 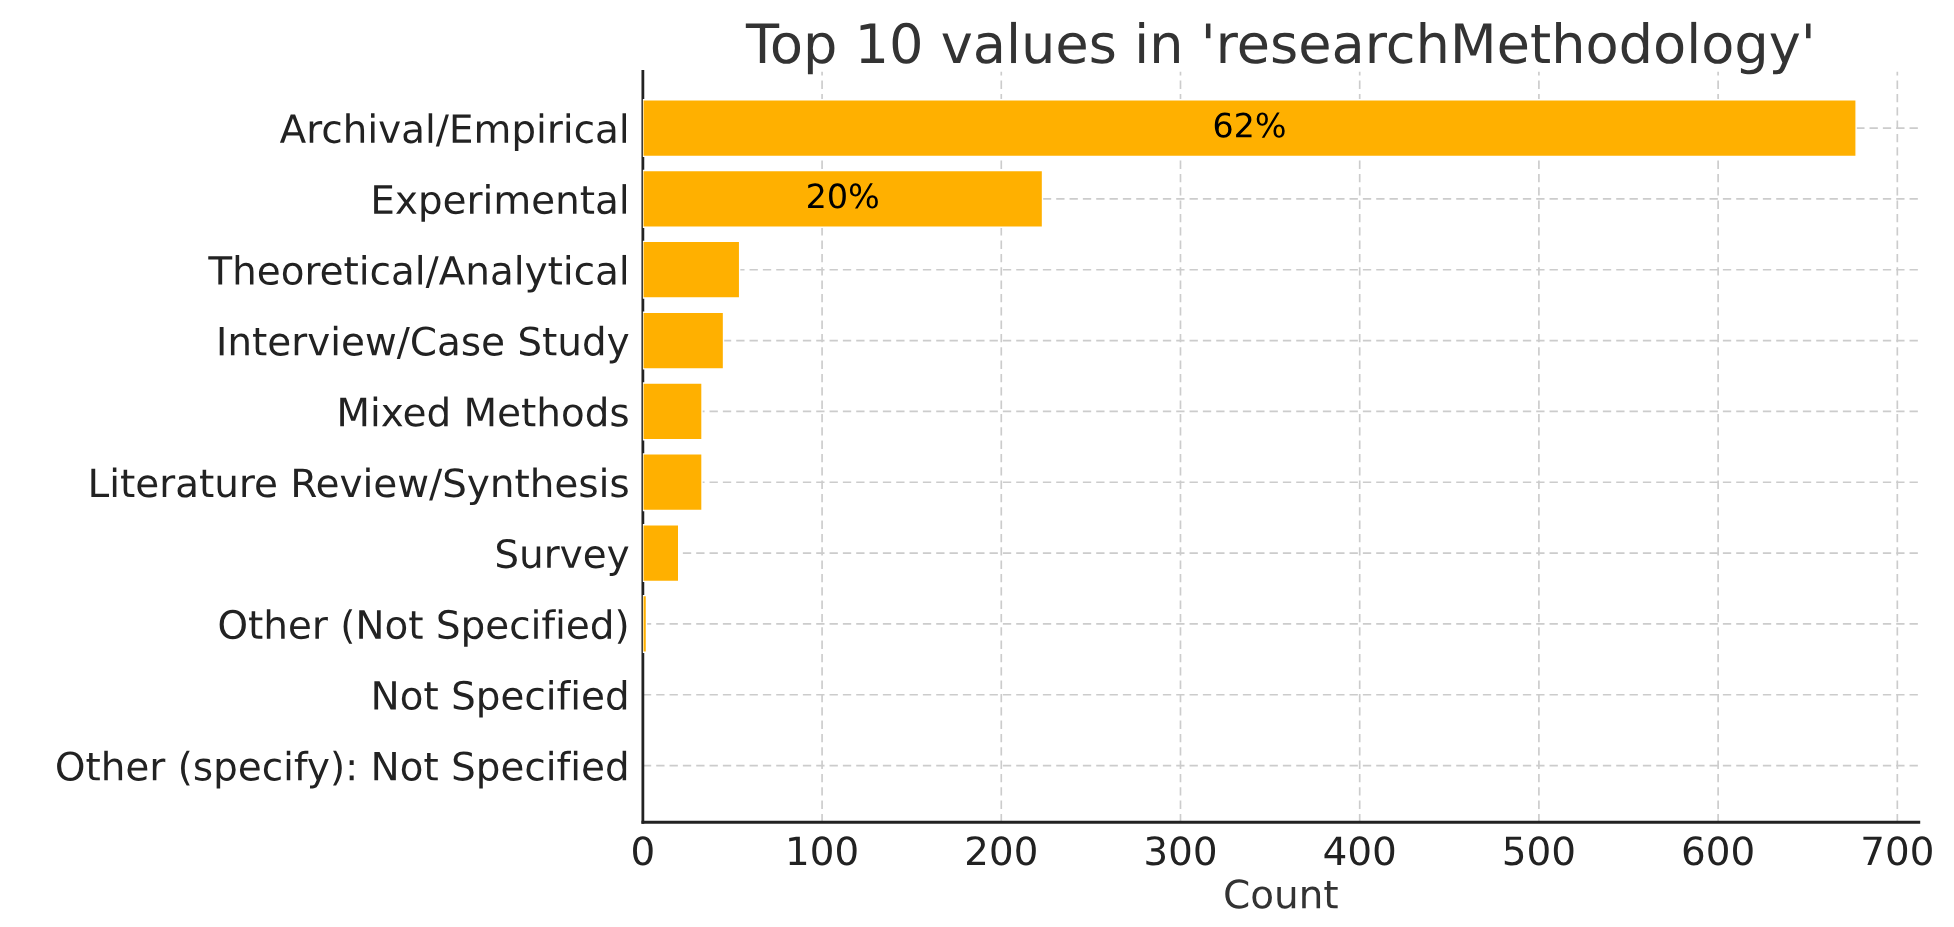 I want to click on y-tick-label: Theoretical/Analytical, so click(x=417, y=273).